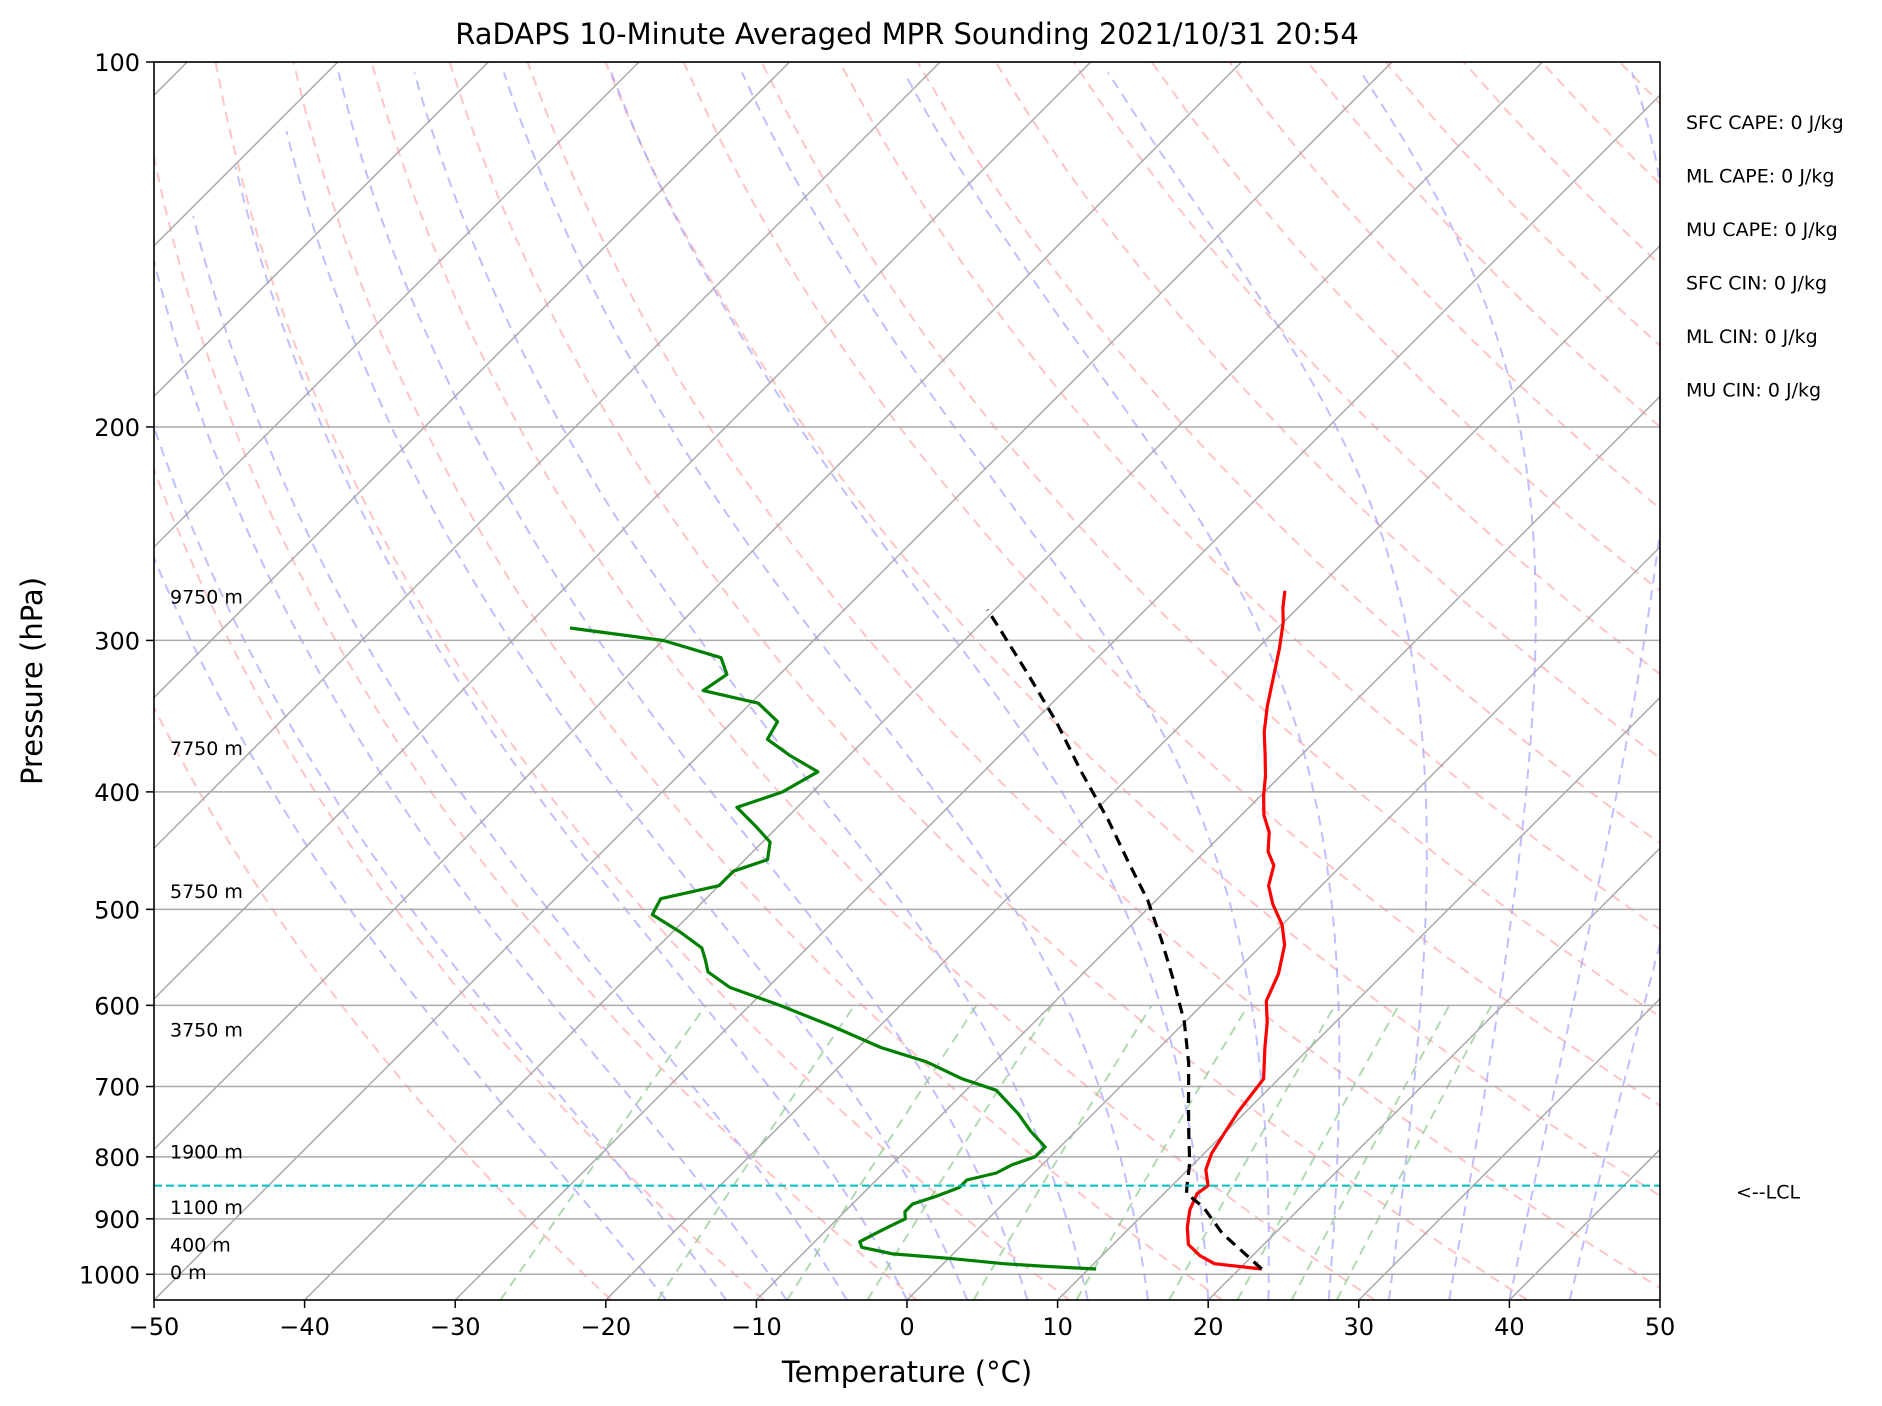 The width and height of the screenshot is (1882, 1406). I want to click on height-label: 400 m, so click(200, 1246).